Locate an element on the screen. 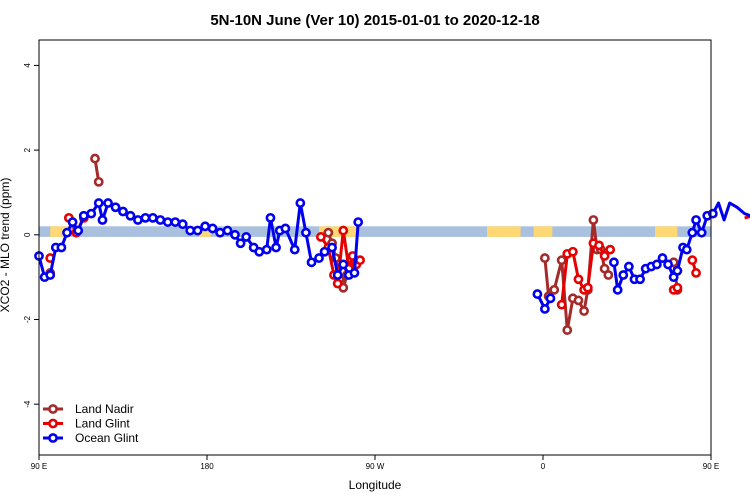 This screenshot has height=500, width=750. legend-item: Ocean Glint is located at coordinates (91, 438).